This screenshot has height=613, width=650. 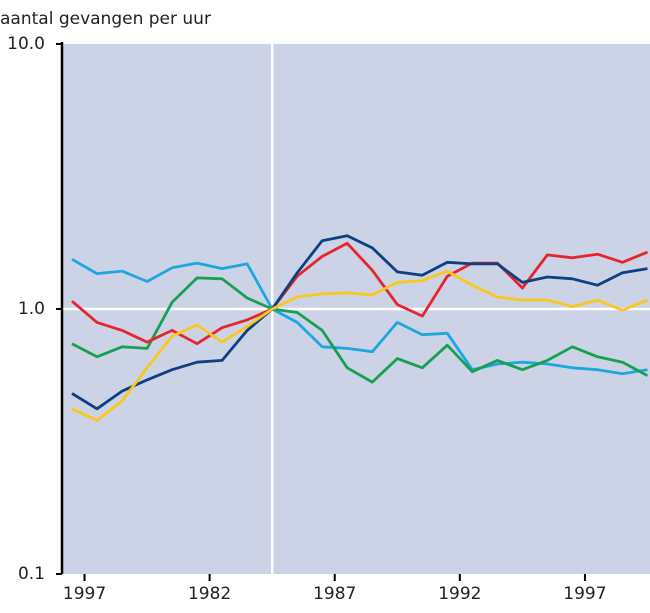 I want to click on y-axis-label: aantal gevangen per uur, so click(x=105, y=19).